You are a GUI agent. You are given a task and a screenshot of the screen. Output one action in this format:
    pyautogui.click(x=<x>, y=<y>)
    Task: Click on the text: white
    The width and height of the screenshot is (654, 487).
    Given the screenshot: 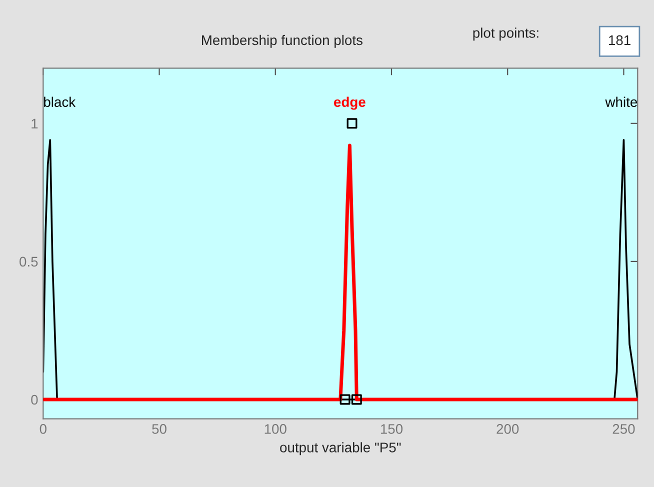 What is the action you would take?
    pyautogui.click(x=621, y=101)
    